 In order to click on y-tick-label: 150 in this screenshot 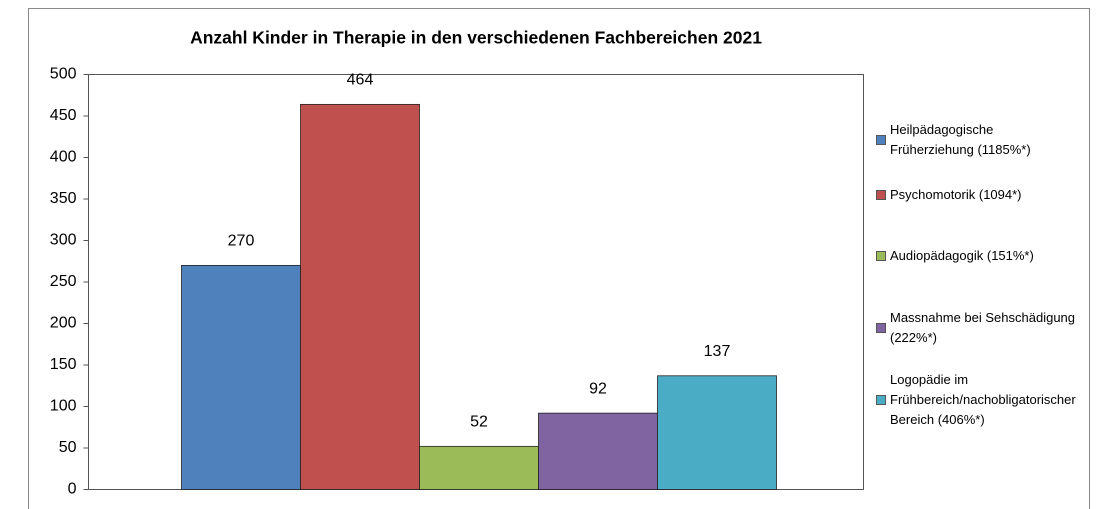, I will do `click(63, 364)`.